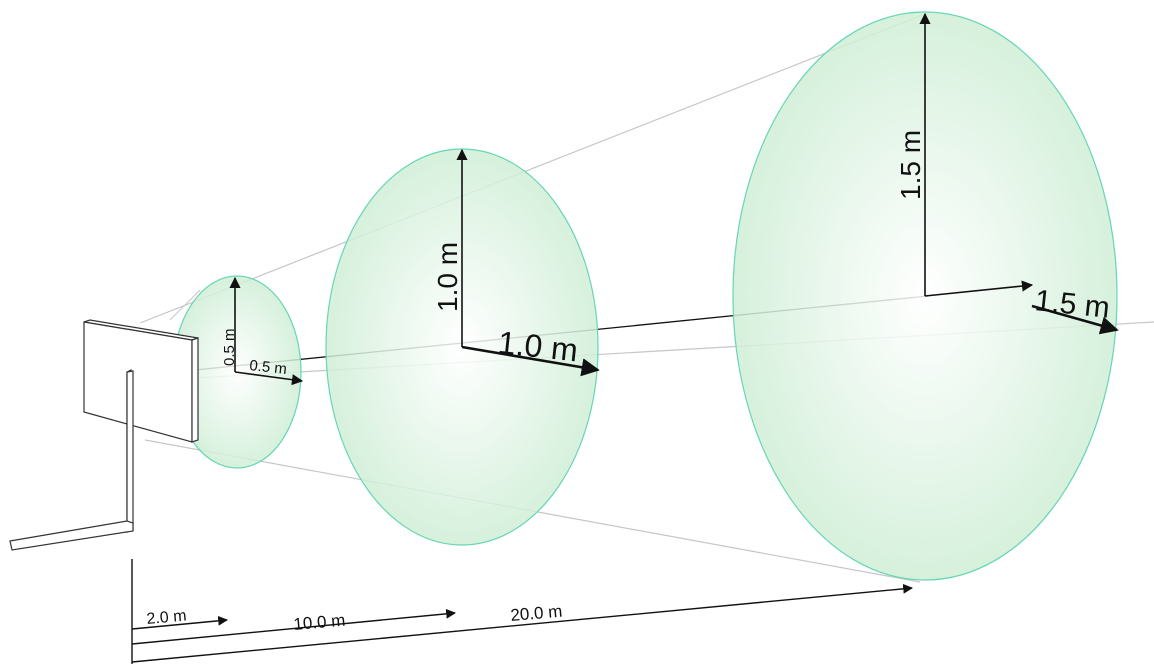 The height and width of the screenshot is (666, 1154). Describe the element at coordinates (166, 618) in the screenshot. I see `distance-label-2m: 2.0 m` at that location.